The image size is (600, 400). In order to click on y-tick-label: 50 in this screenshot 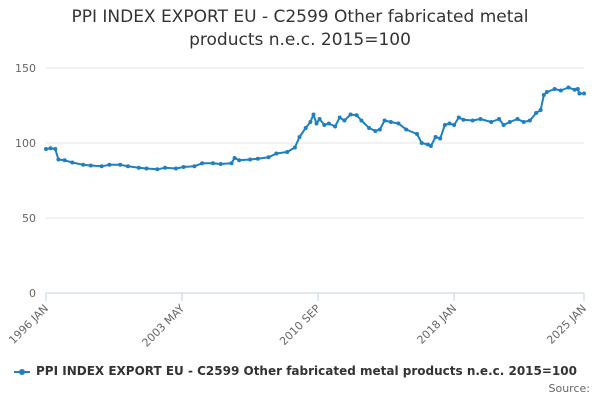, I will do `click(29, 218)`.